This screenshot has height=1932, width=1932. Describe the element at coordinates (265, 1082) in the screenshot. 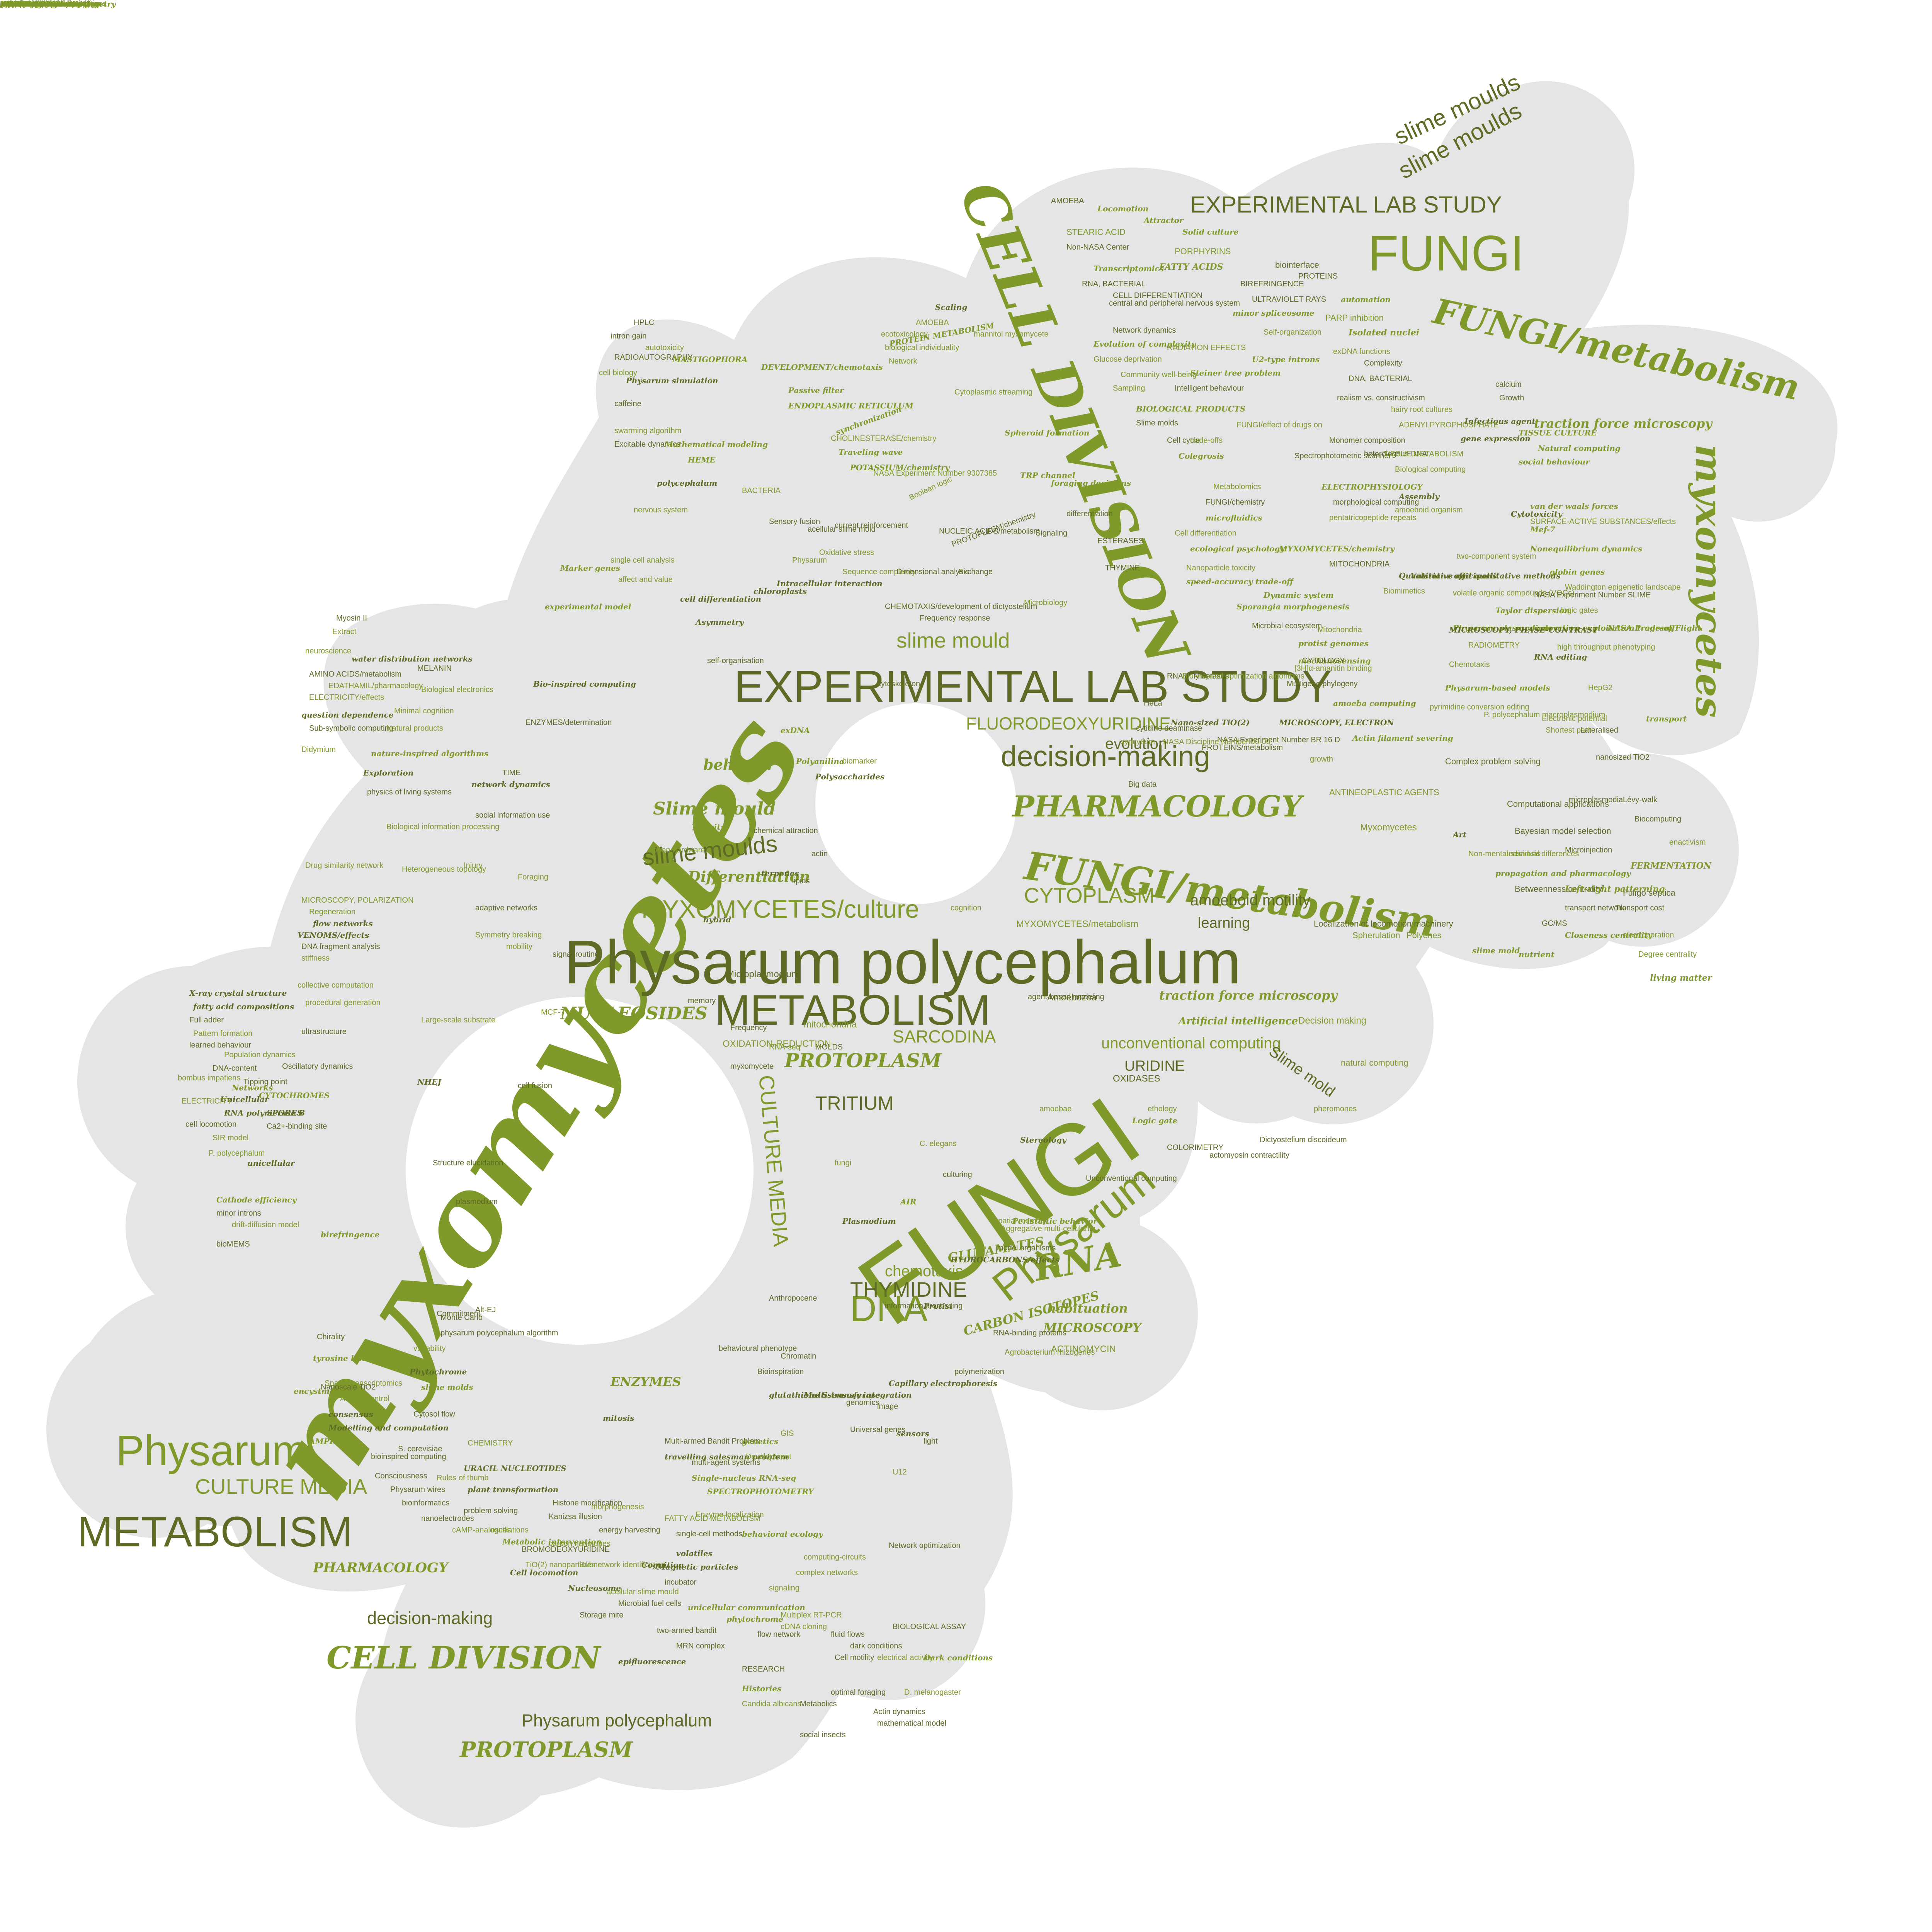

I see `word-273: Tipping point` at that location.